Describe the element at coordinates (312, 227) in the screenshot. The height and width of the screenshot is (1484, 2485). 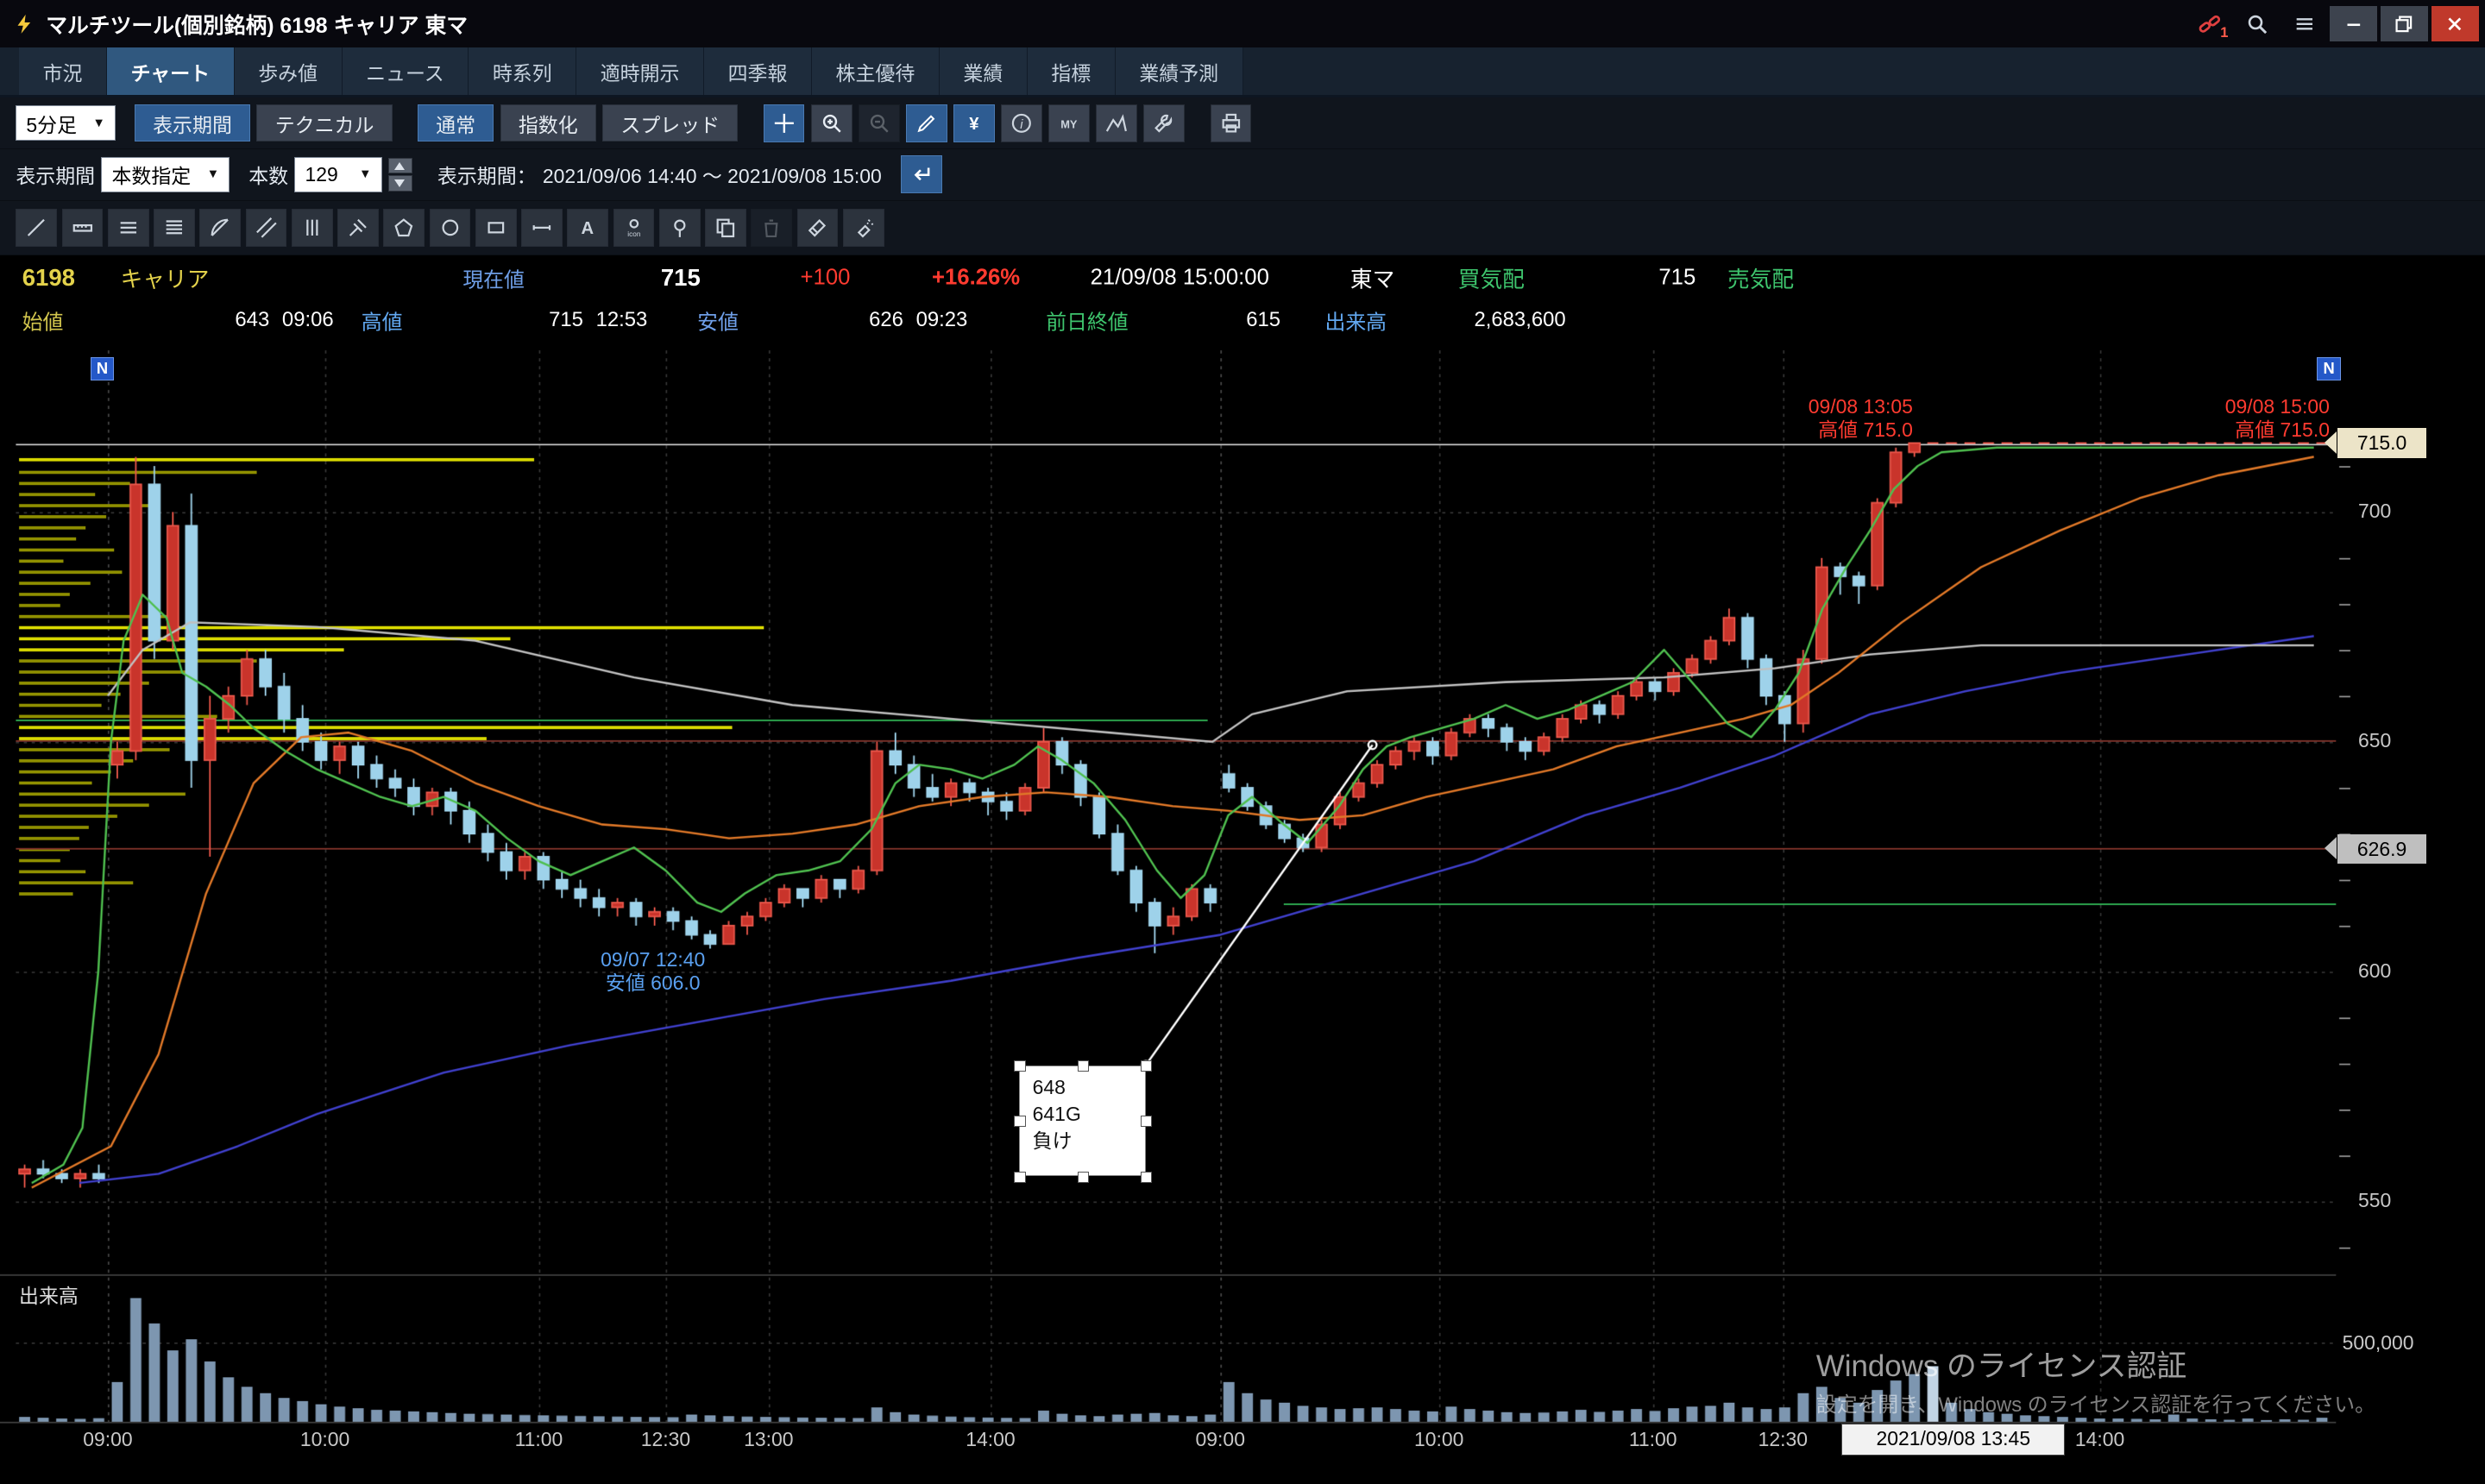
I see `vertical-lines-tool-button` at that location.